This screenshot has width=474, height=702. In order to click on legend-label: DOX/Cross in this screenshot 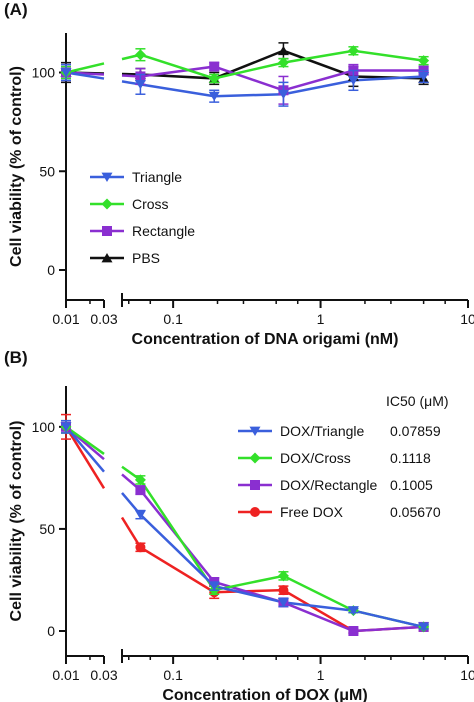, I will do `click(315, 458)`.